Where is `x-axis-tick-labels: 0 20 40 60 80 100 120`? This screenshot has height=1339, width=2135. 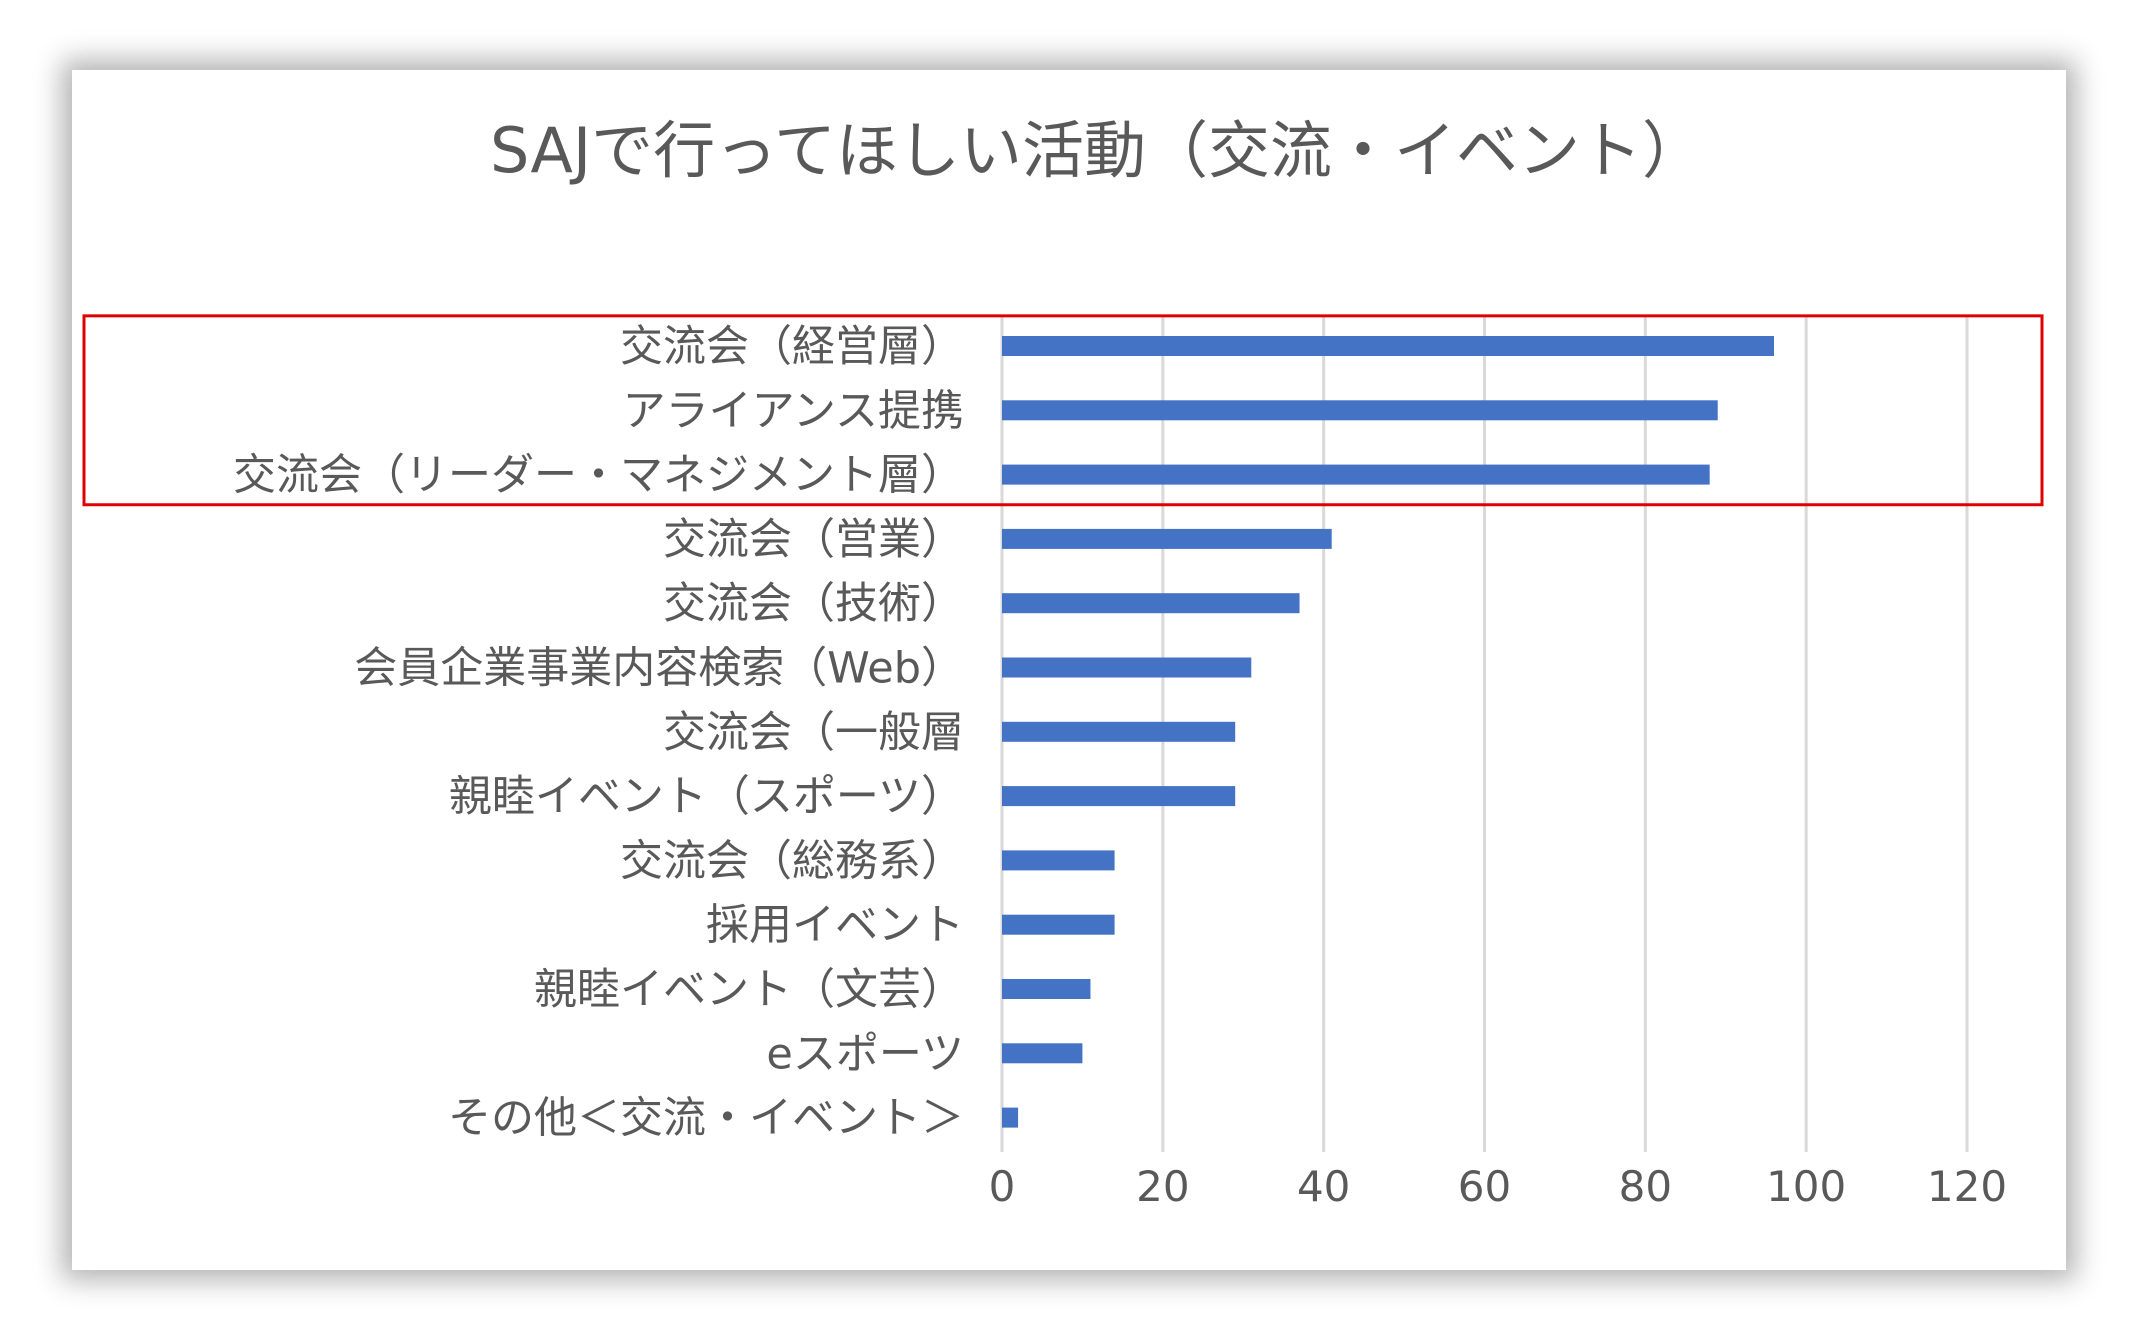 x-axis-tick-labels: 0 20 40 60 80 100 120 is located at coordinates (1498, 1186).